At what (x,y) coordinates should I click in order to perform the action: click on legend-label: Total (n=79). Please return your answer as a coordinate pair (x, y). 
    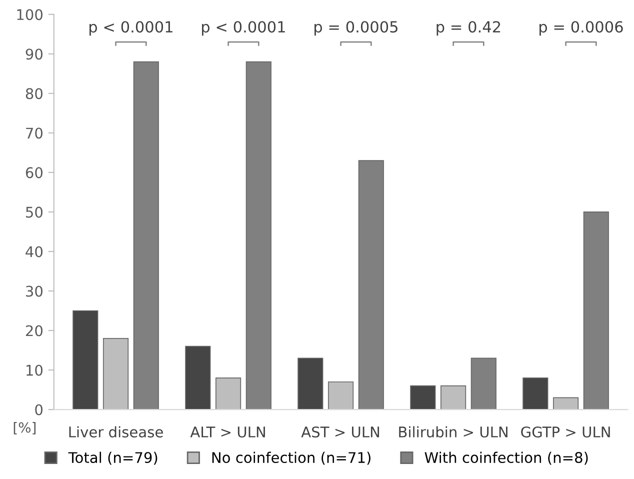
    Looking at the image, I should click on (113, 458).